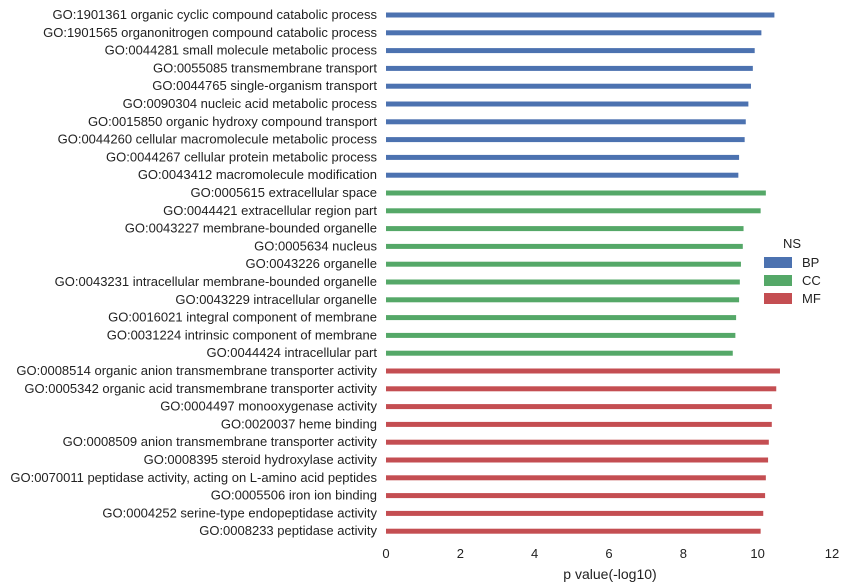  What do you see at coordinates (810, 262) in the screenshot?
I see `legend-label: BP` at bounding box center [810, 262].